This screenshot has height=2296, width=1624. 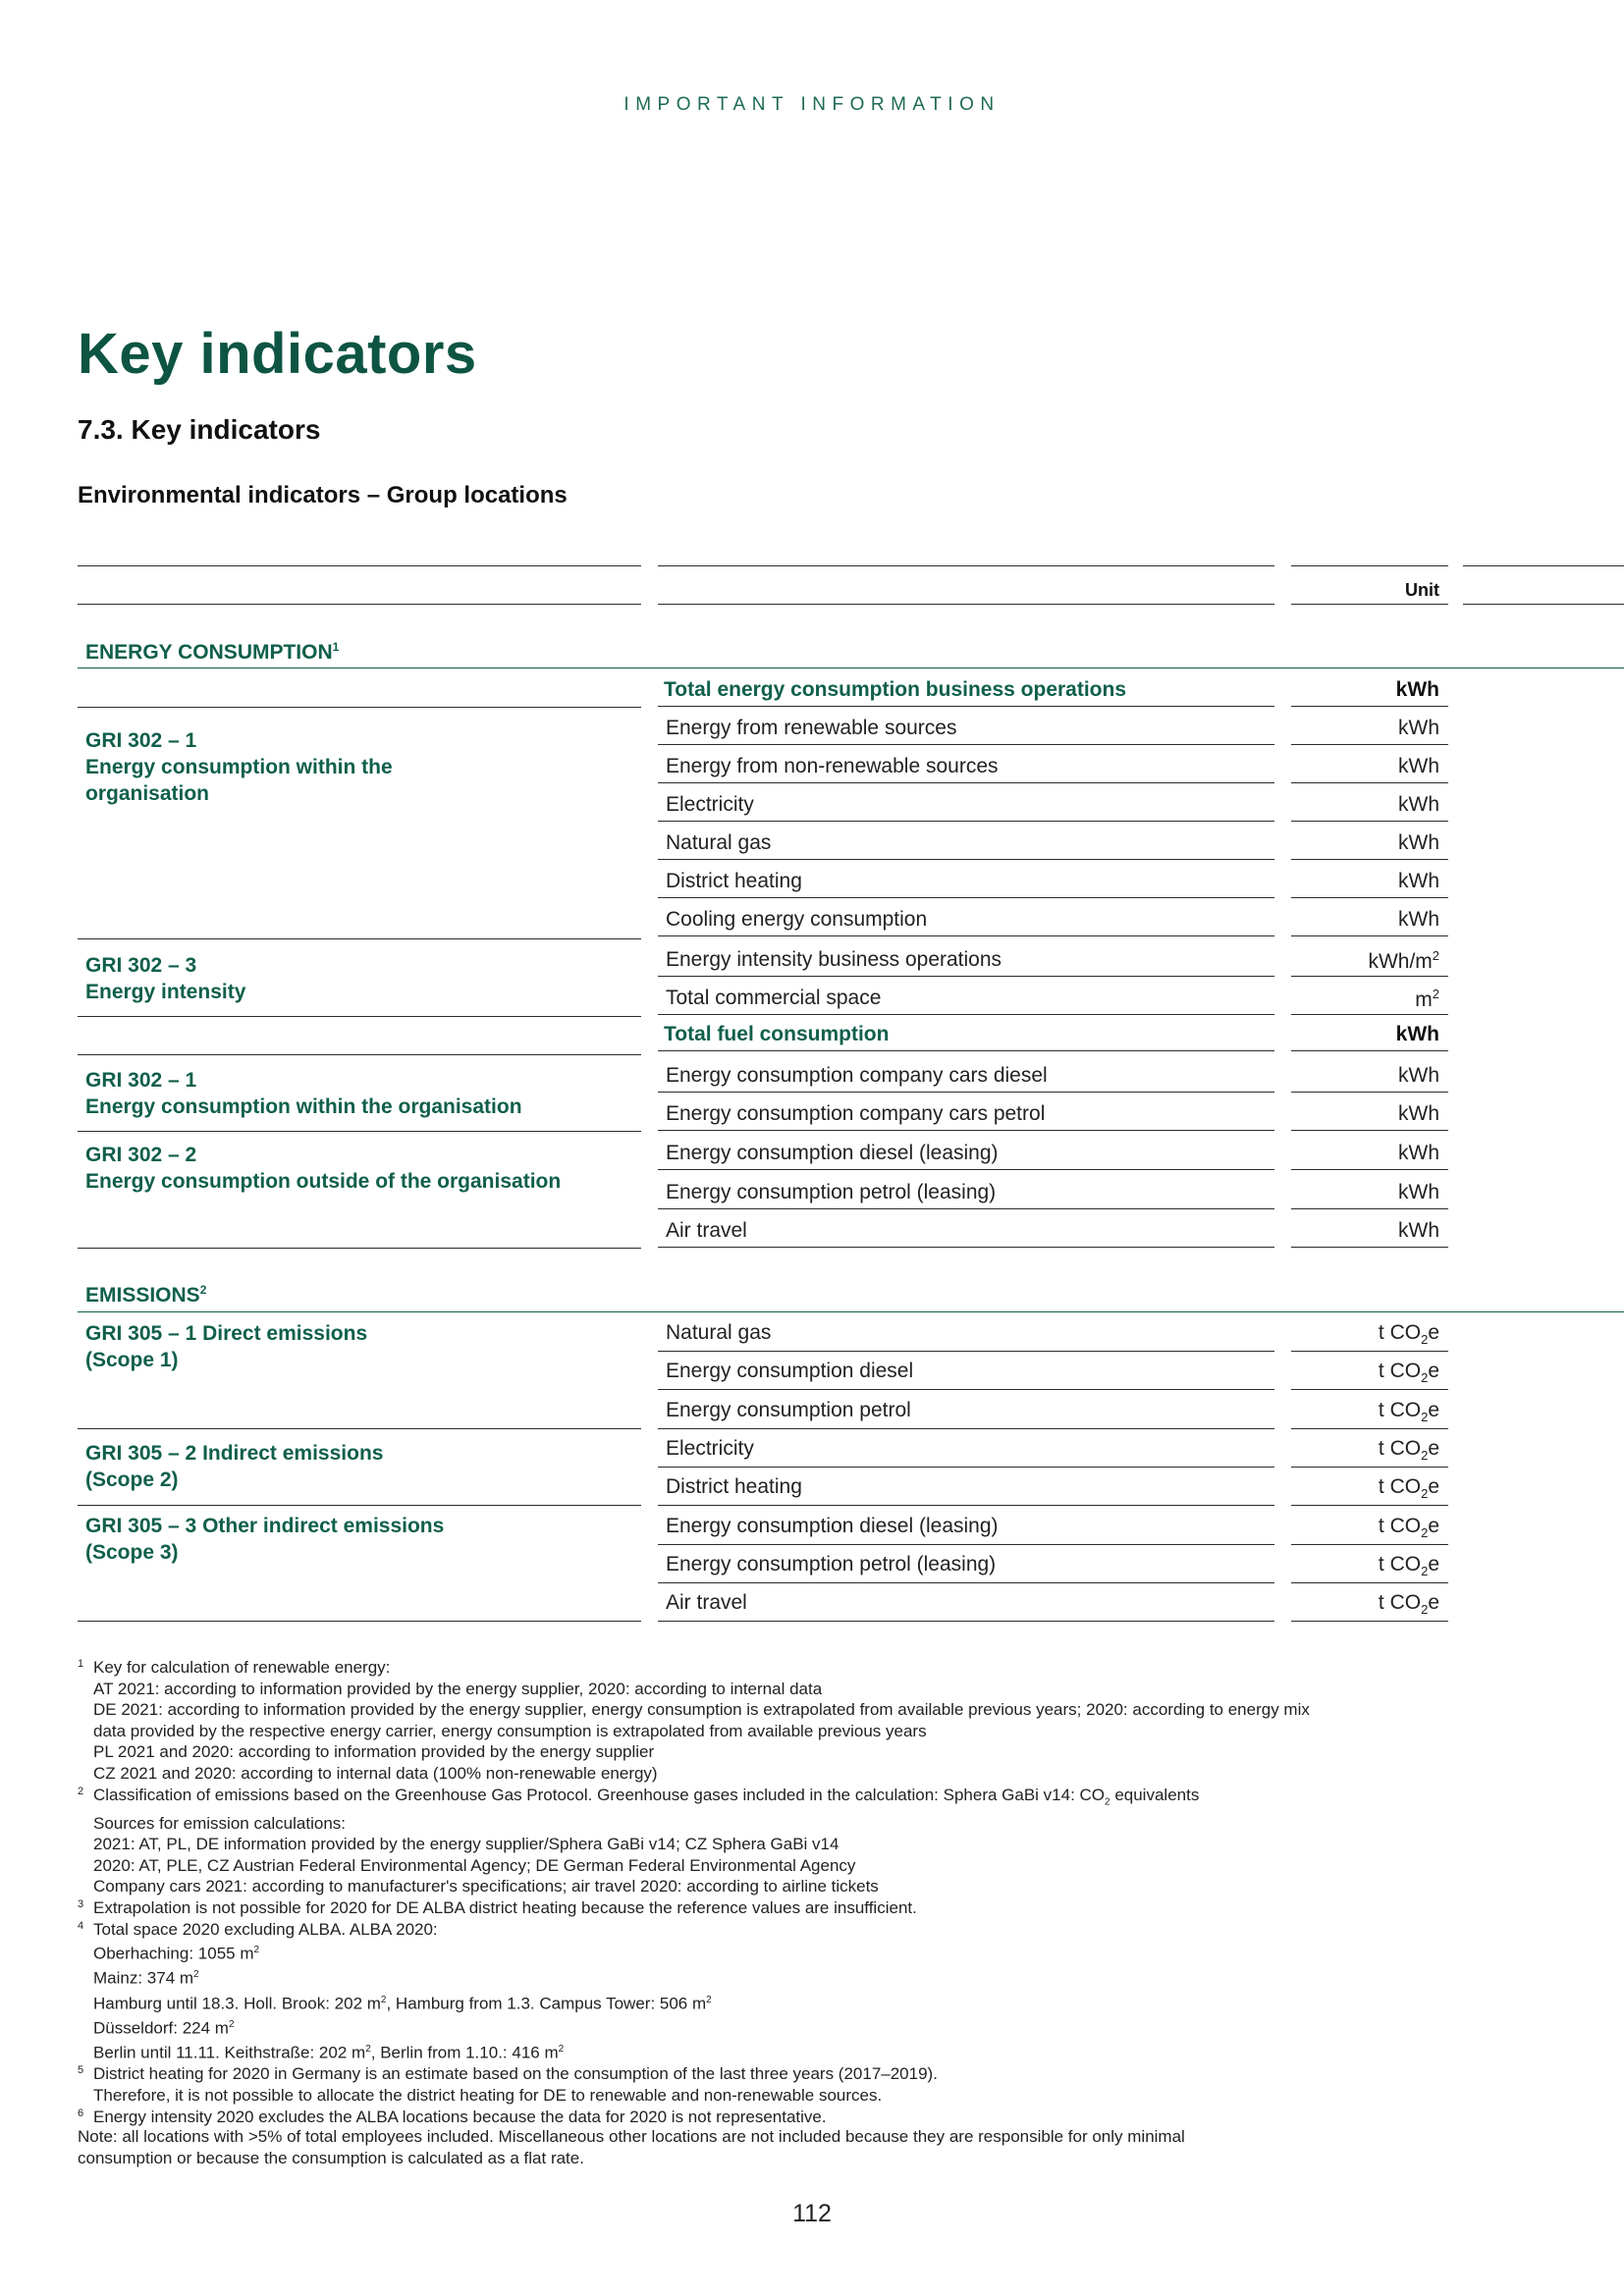 I want to click on indicator-label: Energy from renewable sources, so click(x=811, y=728).